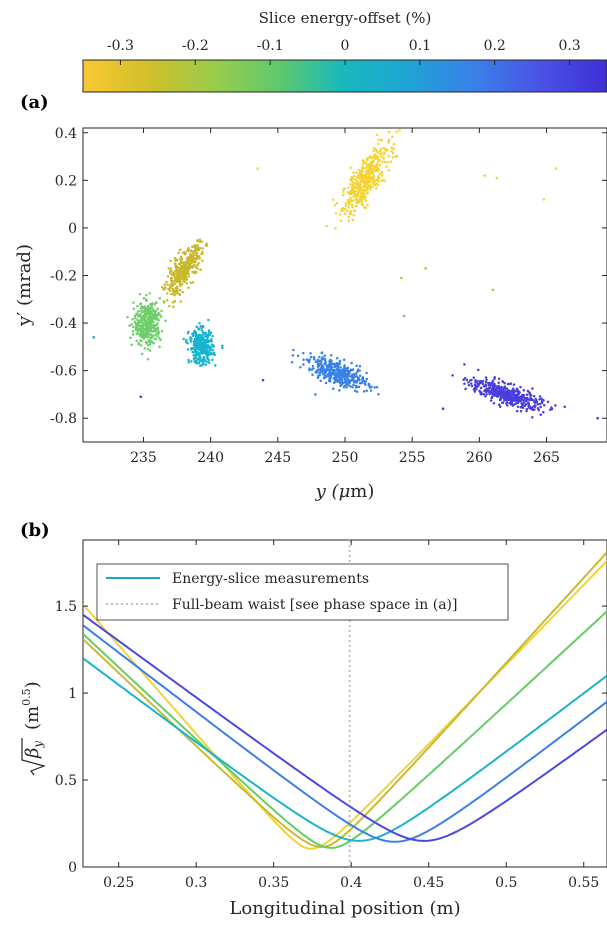 This screenshot has width=607, height=925. I want to click on x-tick-label: 265, so click(546, 458).